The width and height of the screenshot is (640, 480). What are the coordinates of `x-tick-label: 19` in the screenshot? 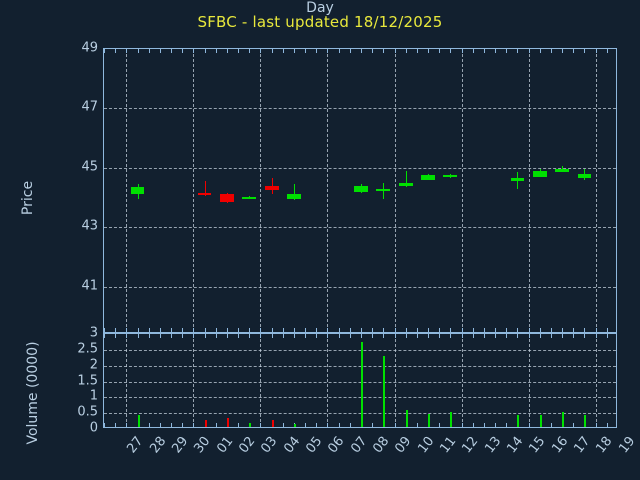 It's located at (627, 445).